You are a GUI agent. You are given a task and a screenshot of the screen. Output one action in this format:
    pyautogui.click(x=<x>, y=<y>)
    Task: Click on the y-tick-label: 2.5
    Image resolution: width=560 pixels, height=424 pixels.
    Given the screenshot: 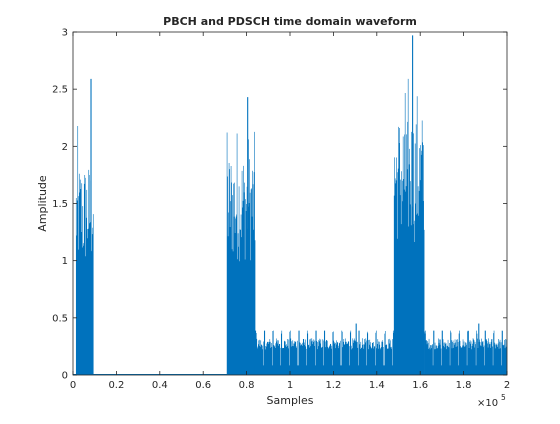 What is the action you would take?
    pyautogui.click(x=60, y=90)
    